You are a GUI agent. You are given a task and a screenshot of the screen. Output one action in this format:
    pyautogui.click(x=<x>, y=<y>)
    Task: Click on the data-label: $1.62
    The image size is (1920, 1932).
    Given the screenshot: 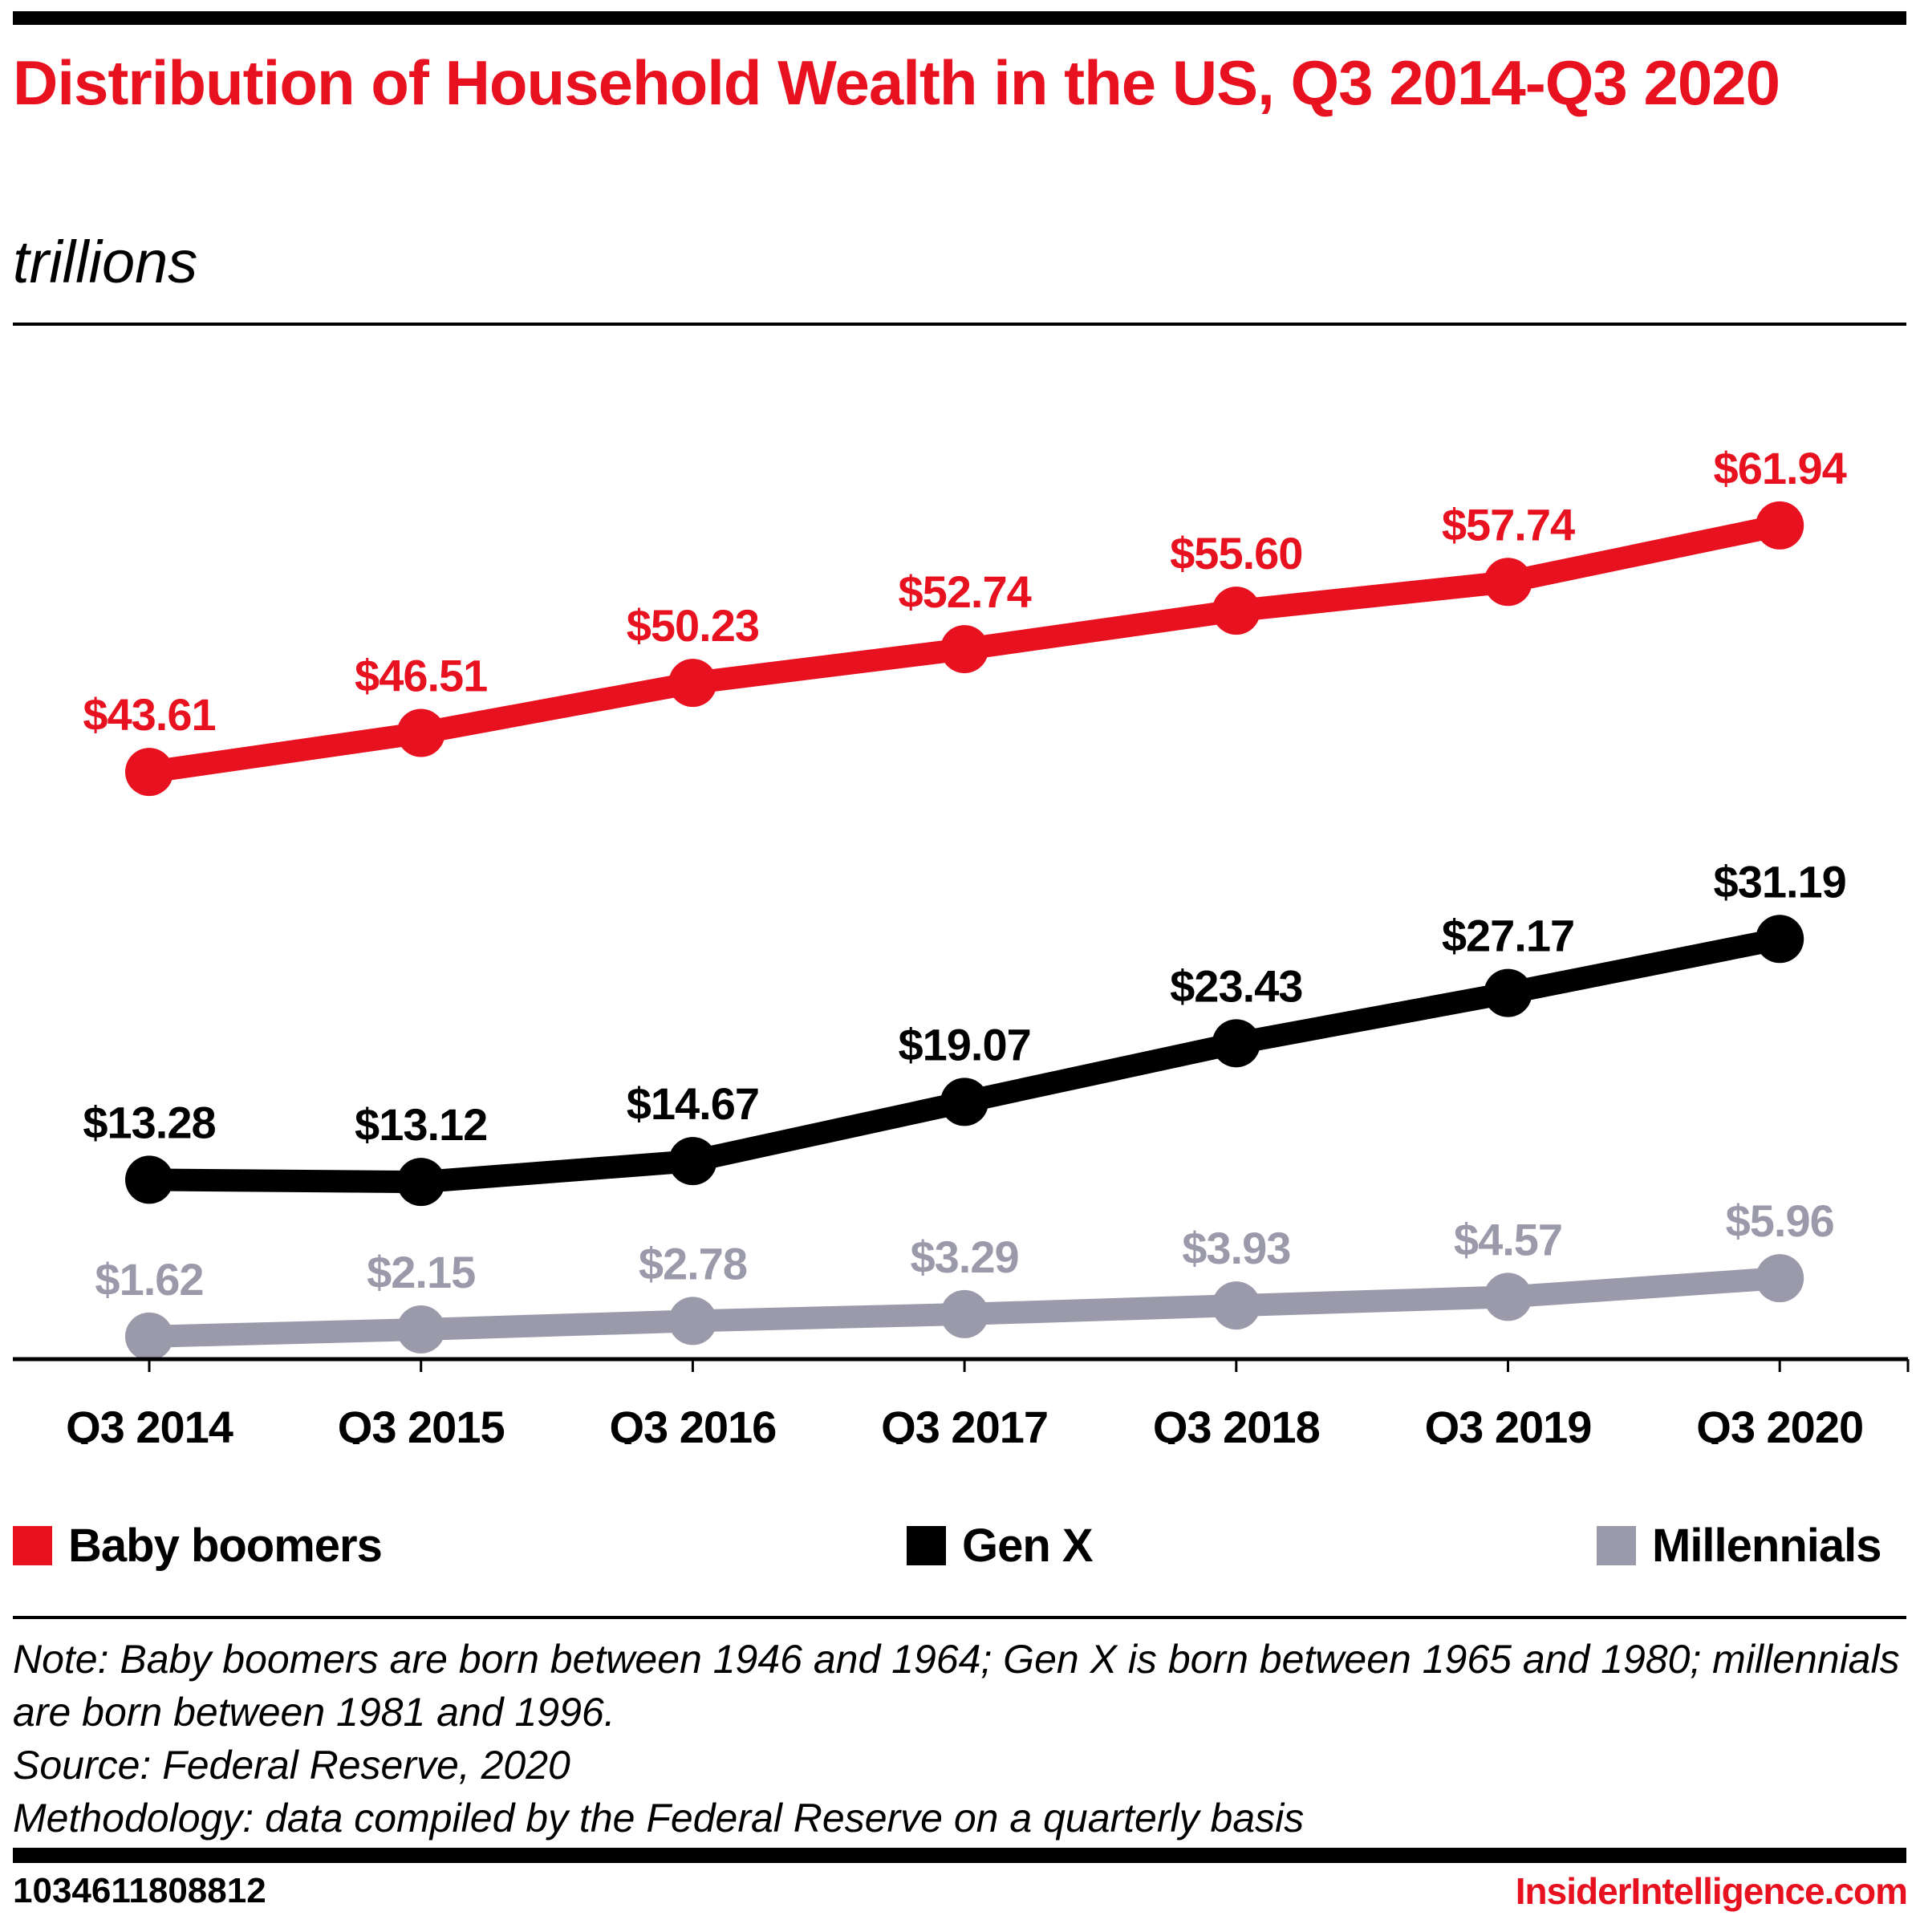 What is the action you would take?
    pyautogui.click(x=149, y=1279)
    